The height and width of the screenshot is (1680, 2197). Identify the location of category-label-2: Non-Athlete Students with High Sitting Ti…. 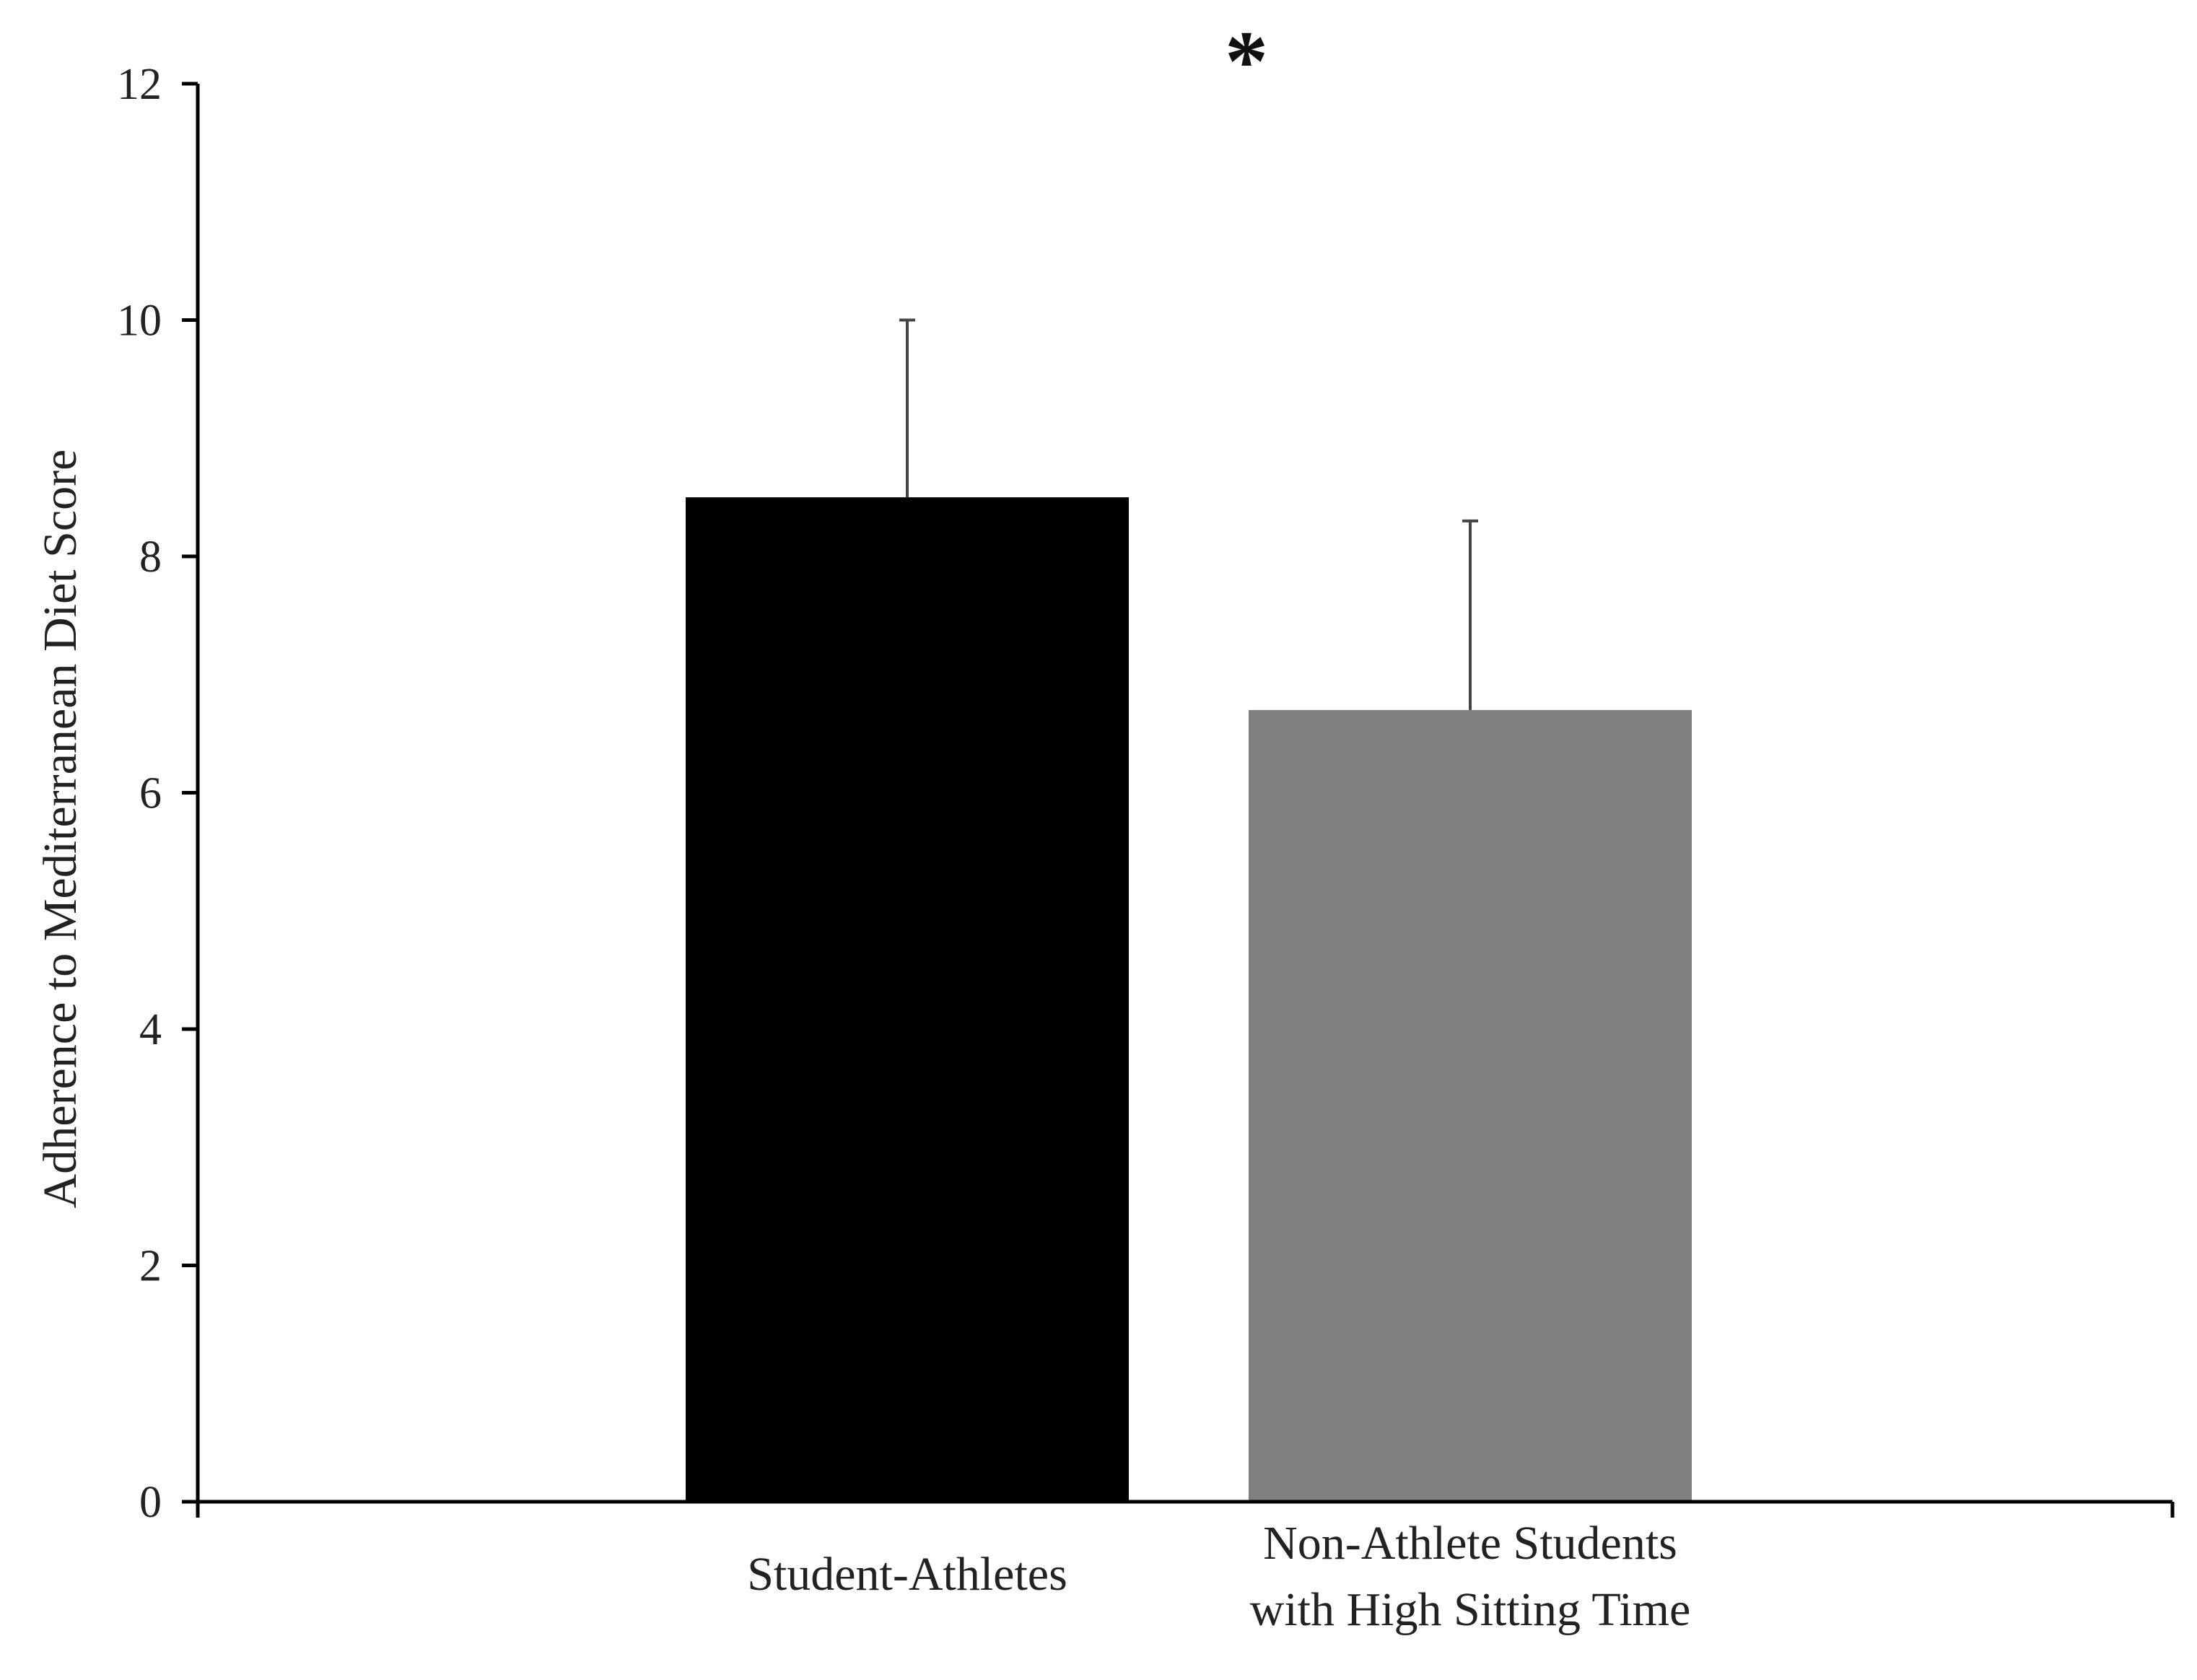
(1470, 1576).